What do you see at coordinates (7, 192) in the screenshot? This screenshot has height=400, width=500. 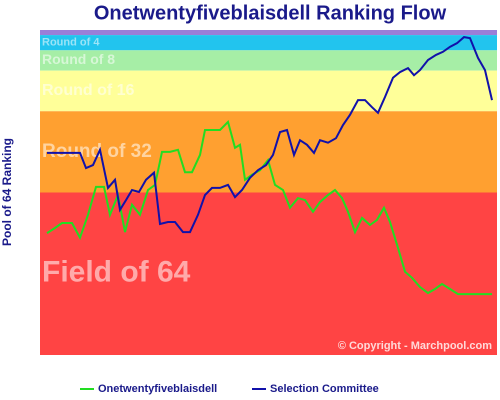 I see `y-axis-label: Pool of 64 Ranking` at bounding box center [7, 192].